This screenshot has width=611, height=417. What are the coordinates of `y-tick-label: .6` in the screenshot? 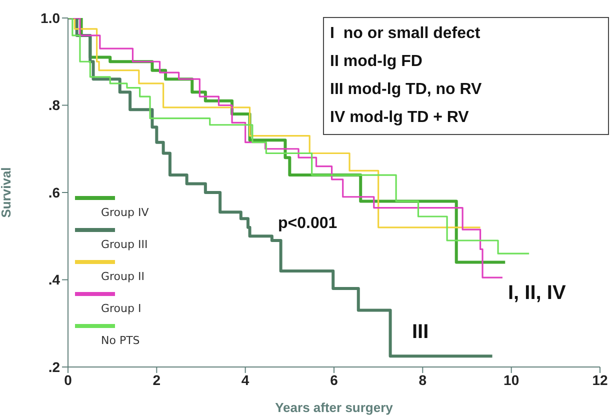 It's located at (54, 192).